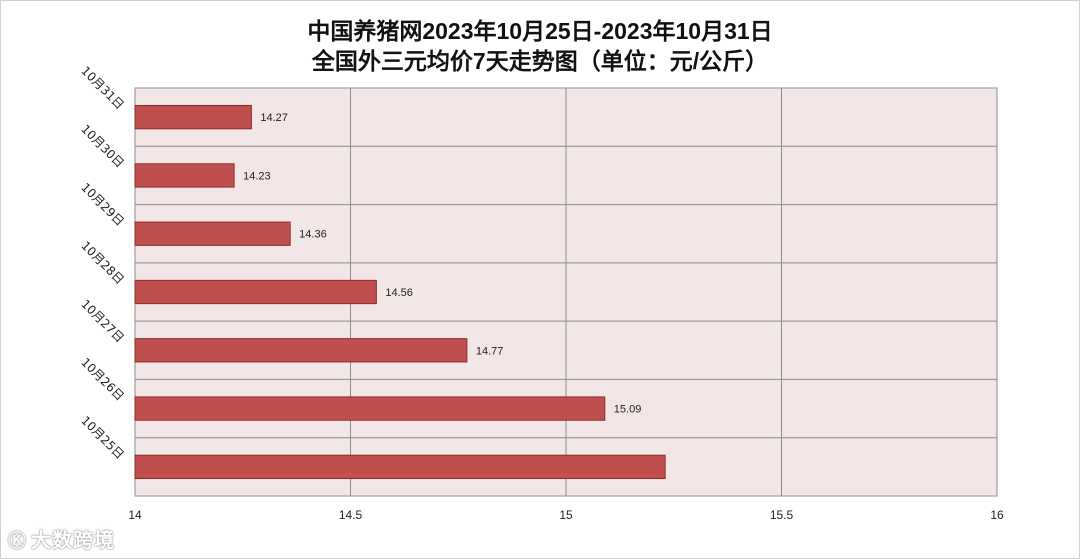  I want to click on data-label: 14.23, so click(257, 176).